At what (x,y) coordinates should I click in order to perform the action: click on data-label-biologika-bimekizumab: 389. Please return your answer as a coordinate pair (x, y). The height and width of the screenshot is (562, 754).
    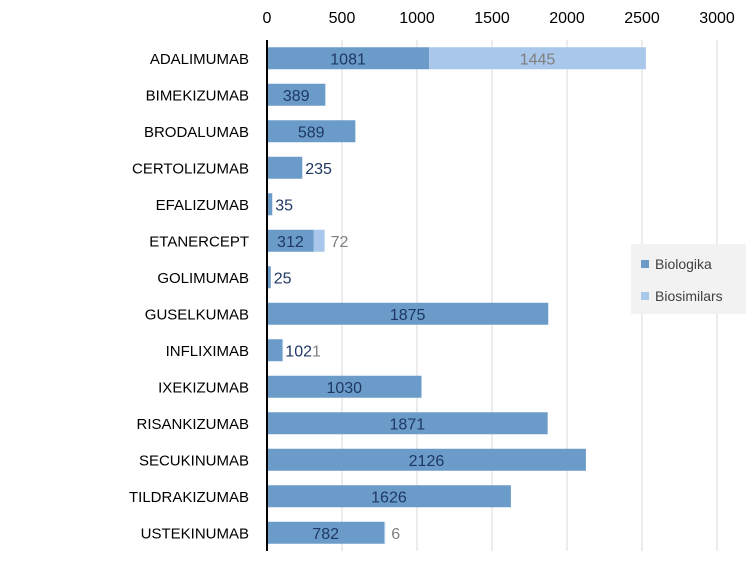
    Looking at the image, I should click on (296, 96).